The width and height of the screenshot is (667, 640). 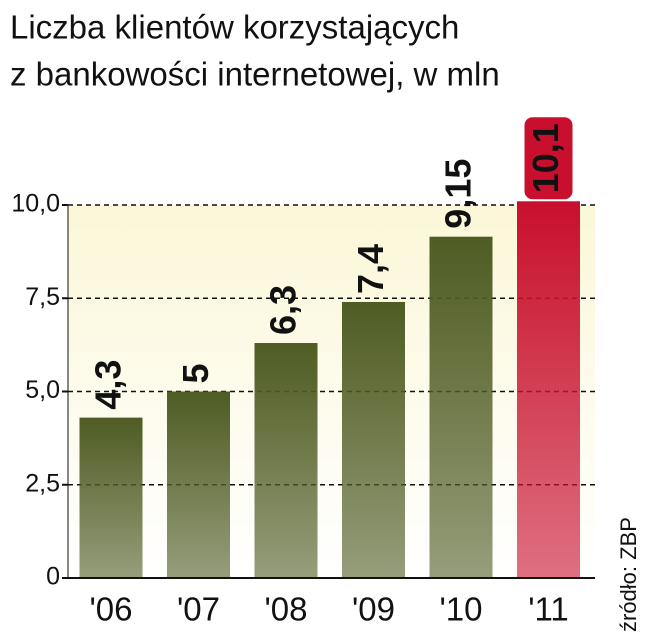 What do you see at coordinates (283, 310) in the screenshot?
I see `value-label: 6,3` at bounding box center [283, 310].